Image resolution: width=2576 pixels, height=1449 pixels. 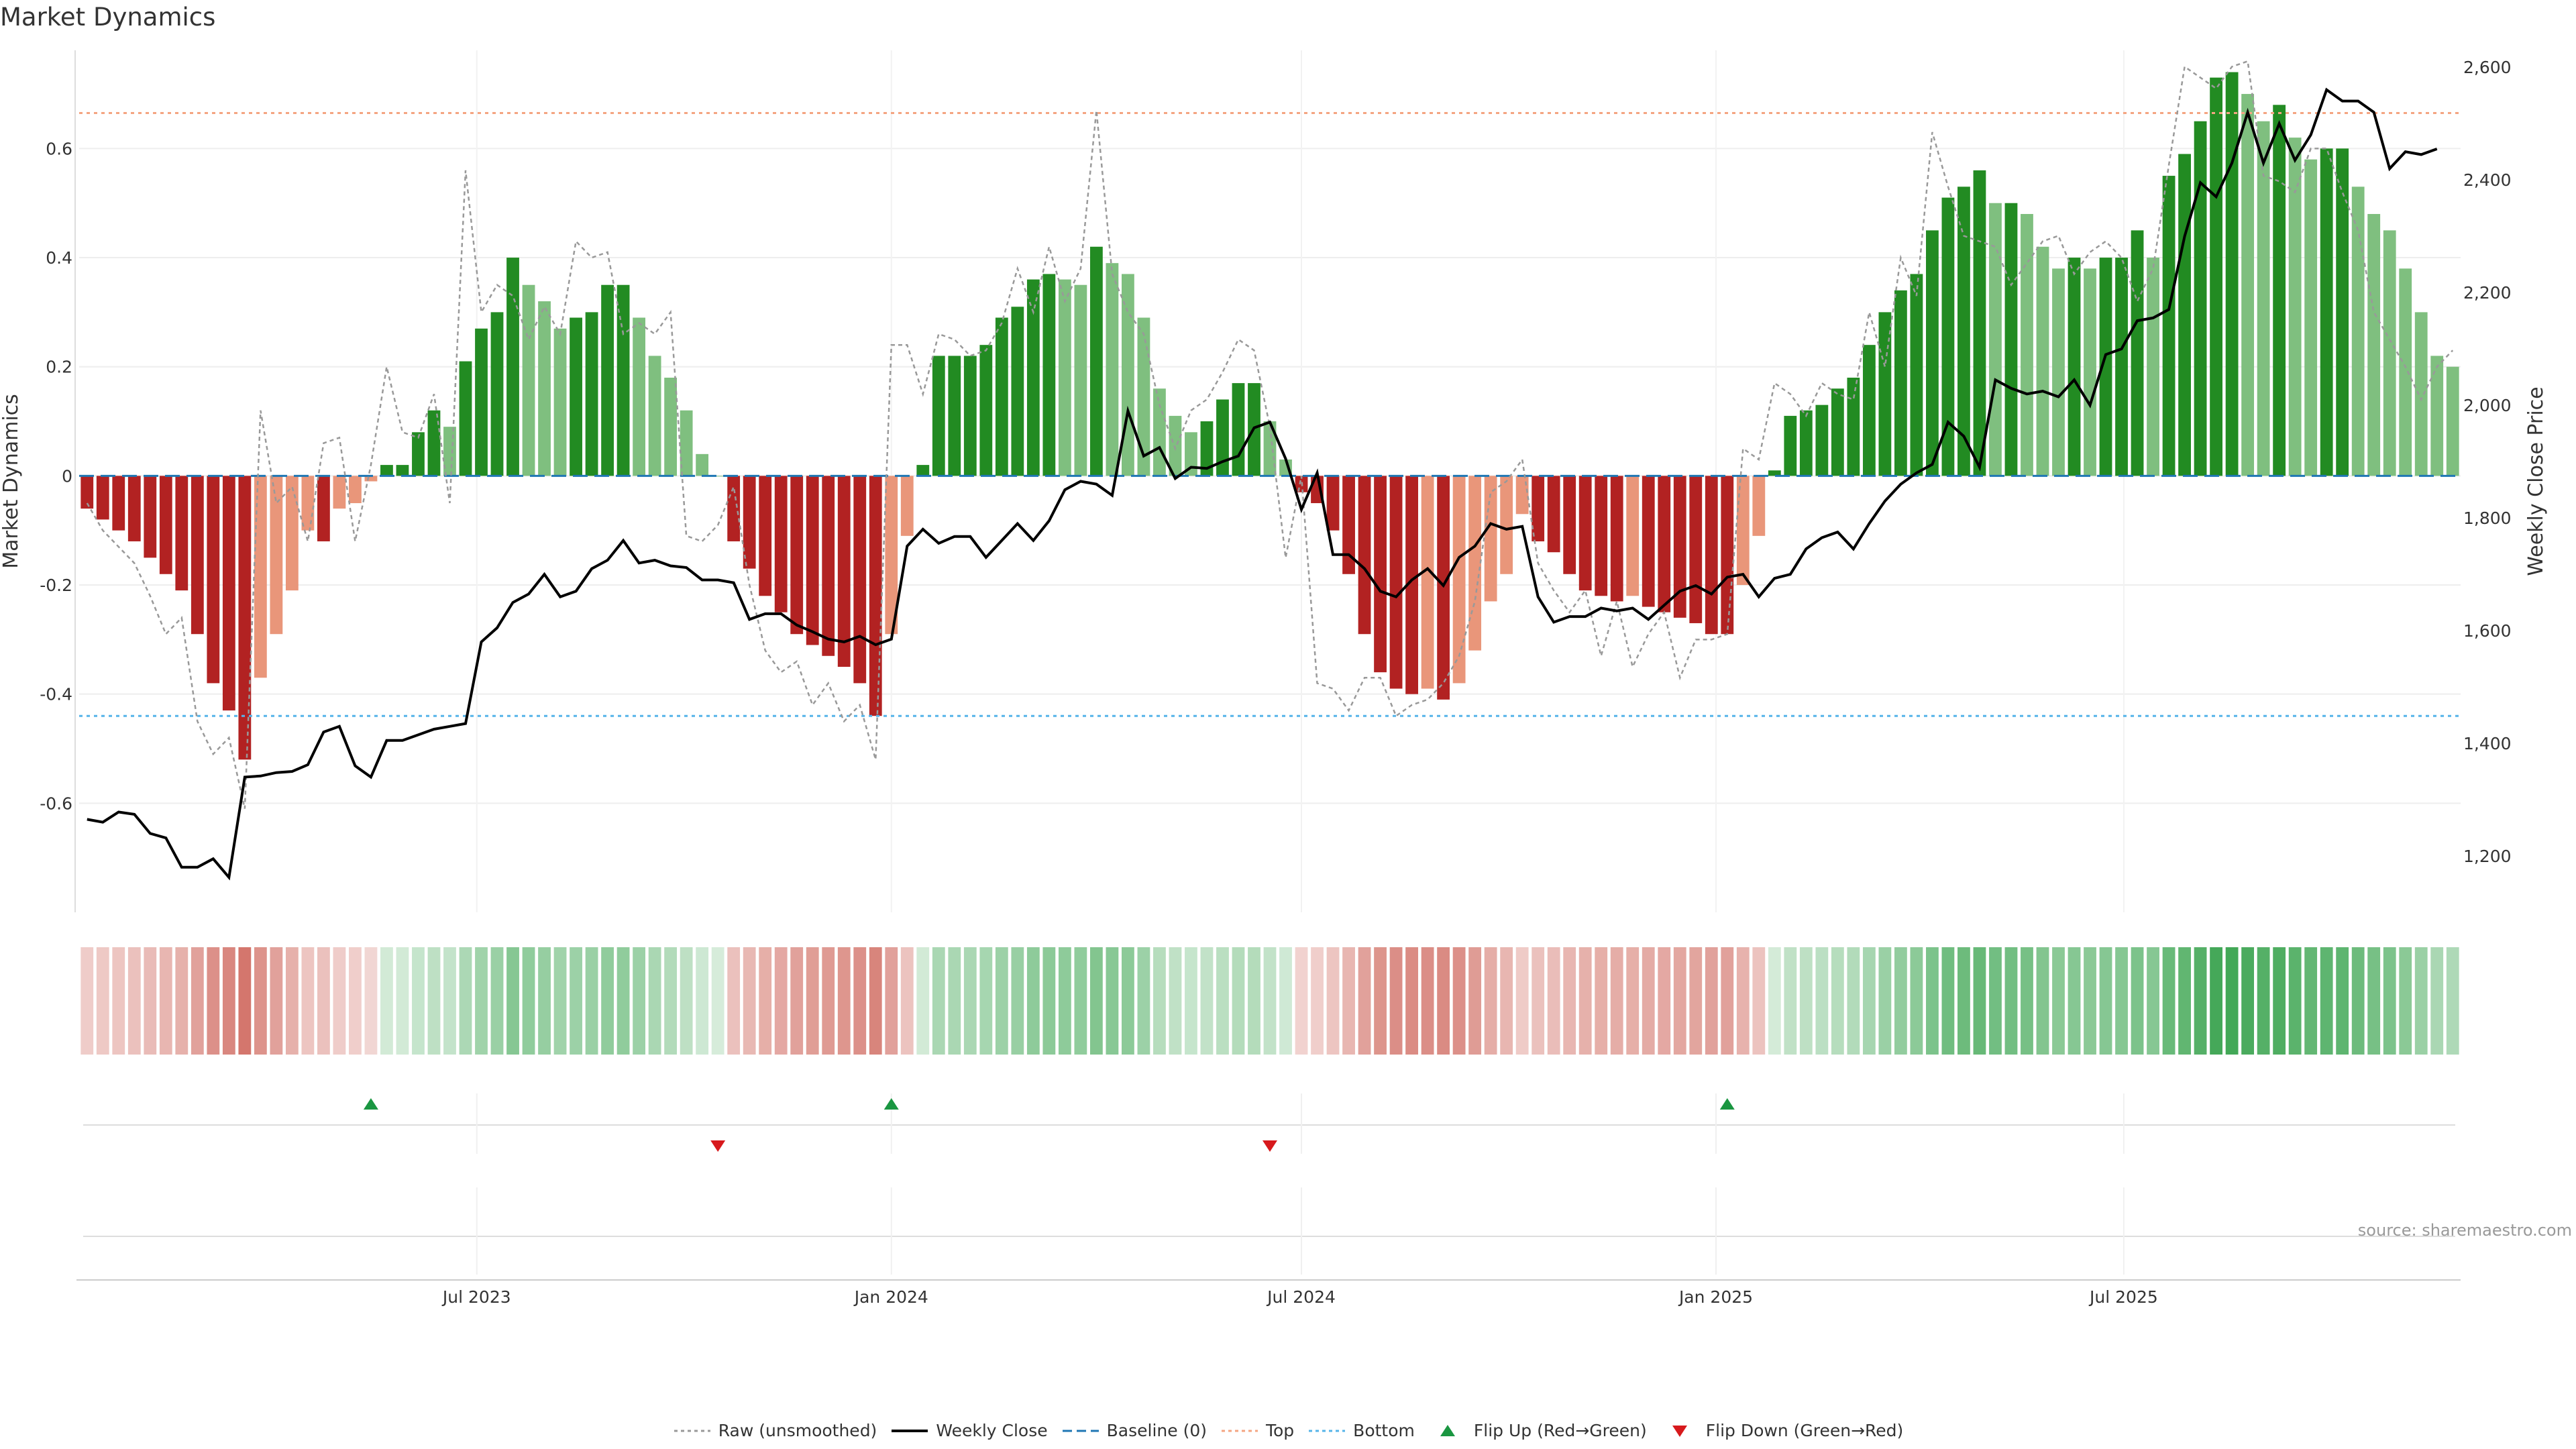 I want to click on y-axis-label: Market Dynamics, so click(x=11, y=481).